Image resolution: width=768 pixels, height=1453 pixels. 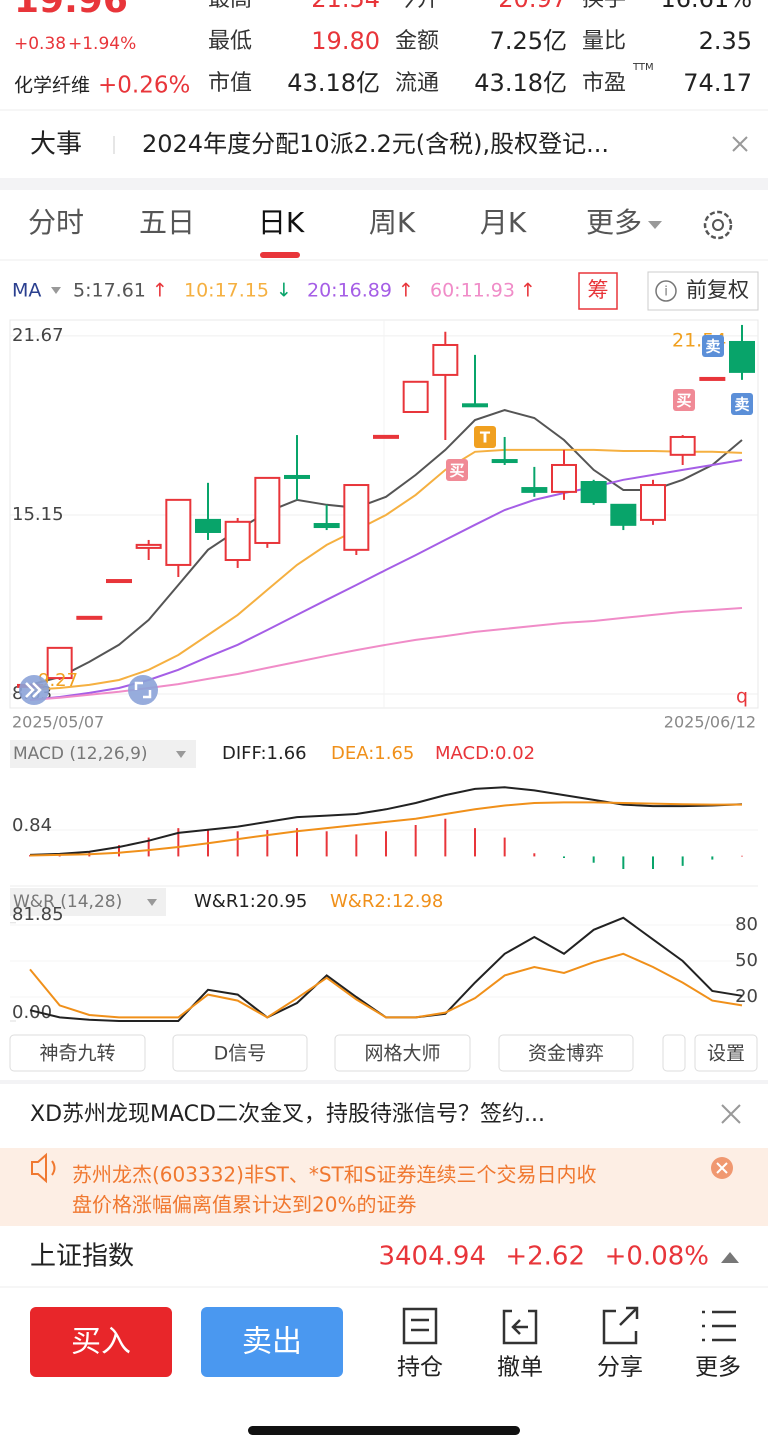 What do you see at coordinates (384, 184) in the screenshot?
I see `section-gap` at bounding box center [384, 184].